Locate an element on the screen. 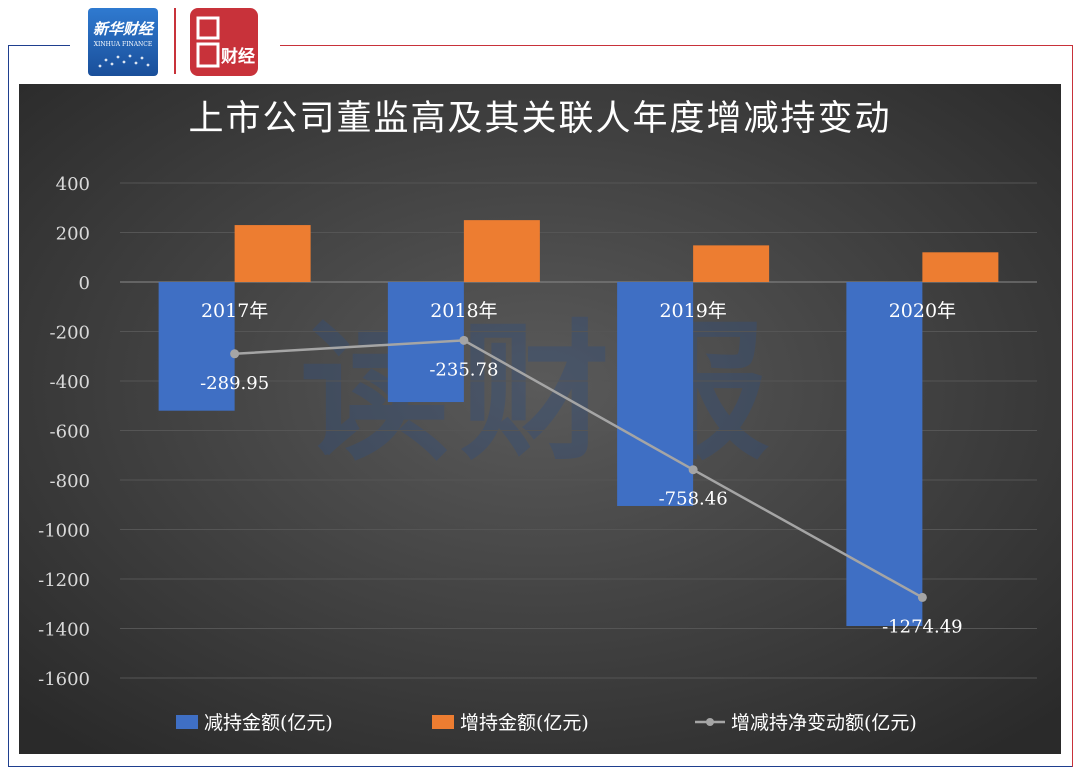 The width and height of the screenshot is (1080, 772). frame-line-right is located at coordinates (1072, 406).